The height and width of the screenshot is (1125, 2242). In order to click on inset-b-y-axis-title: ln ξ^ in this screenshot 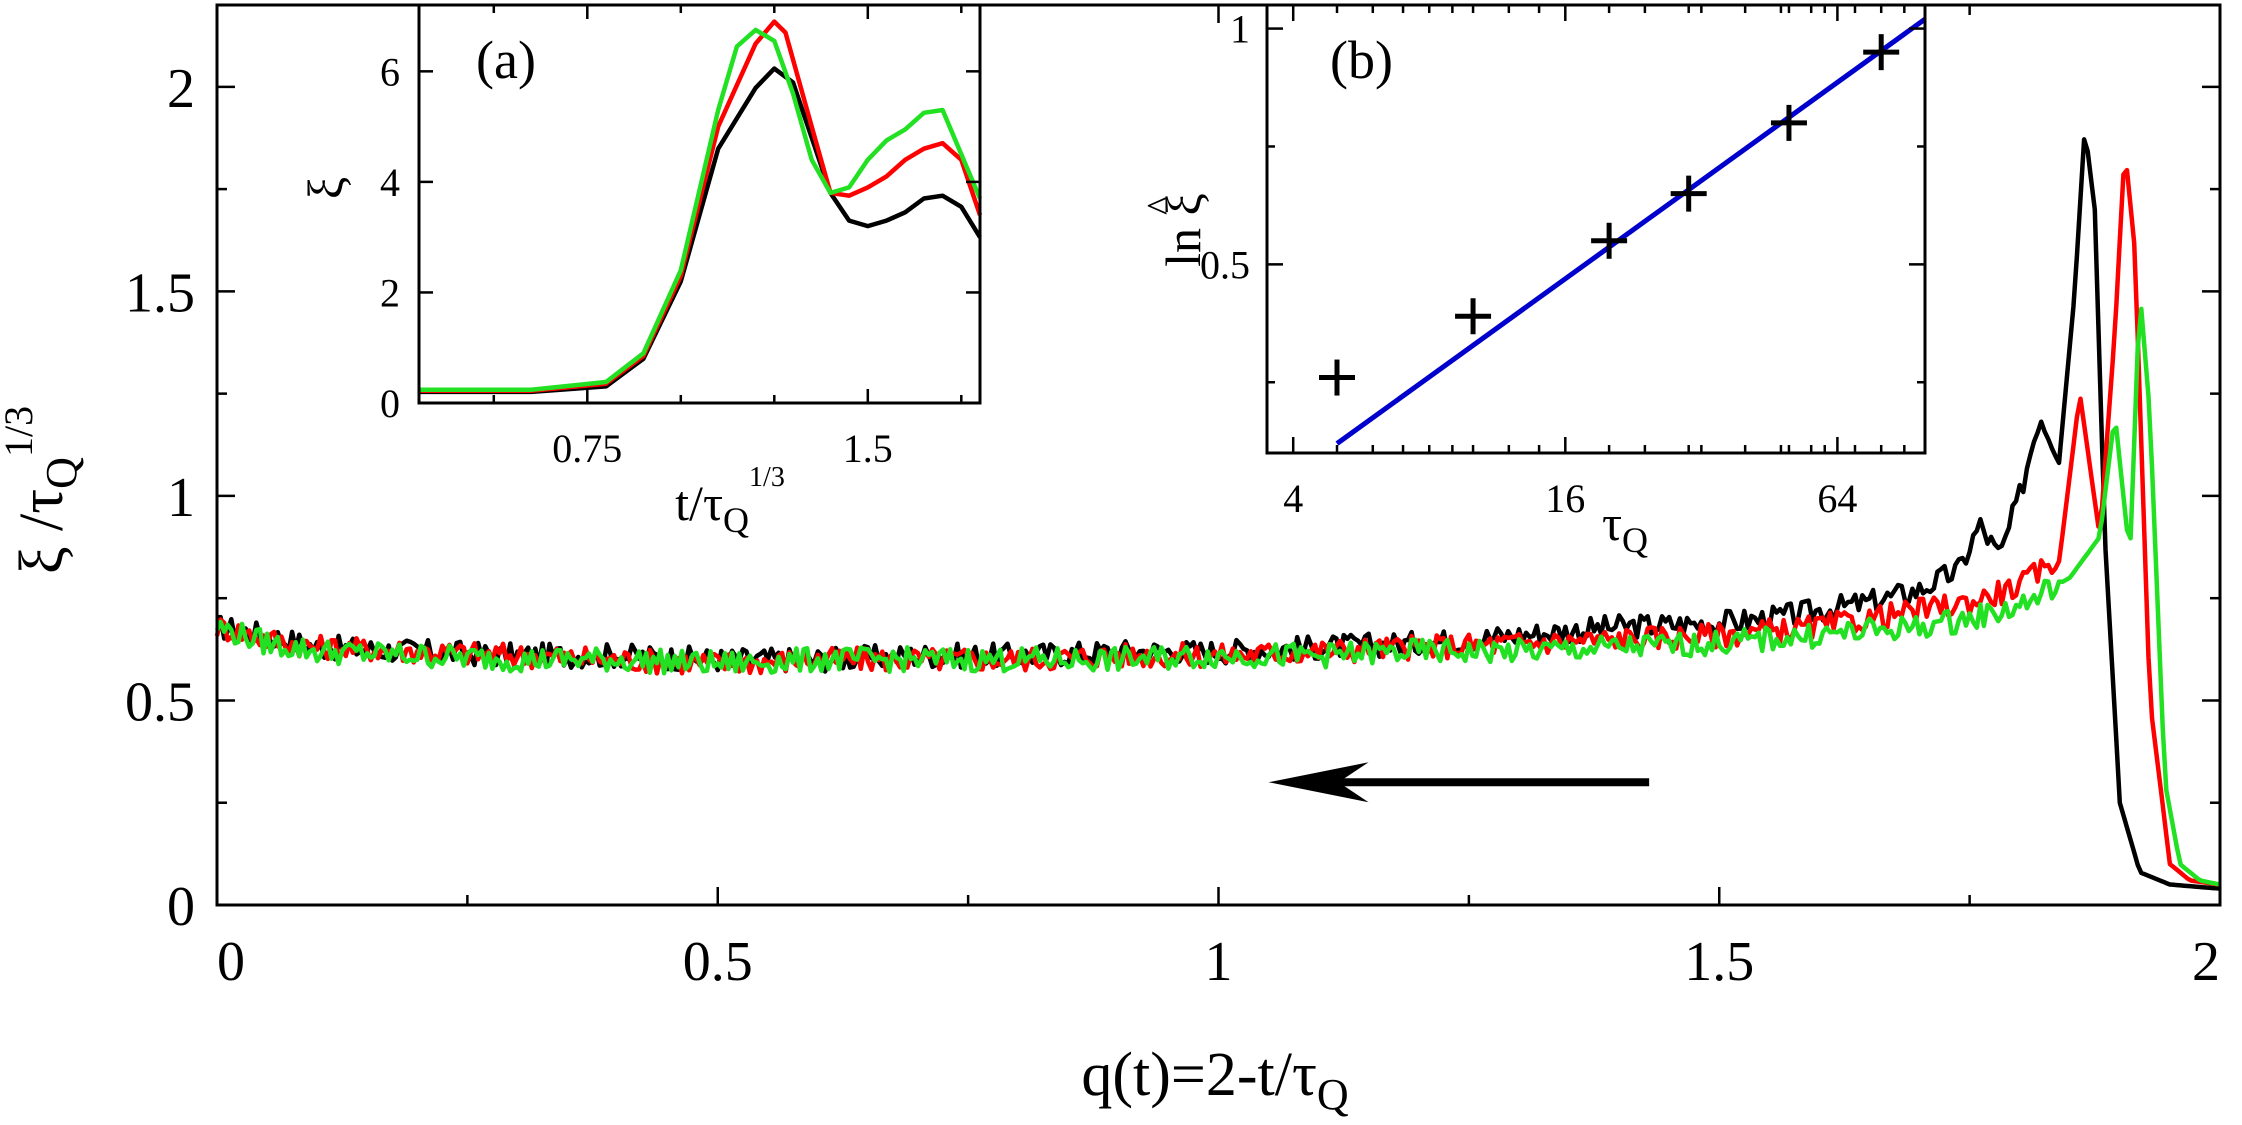, I will do `click(1174, 230)`.